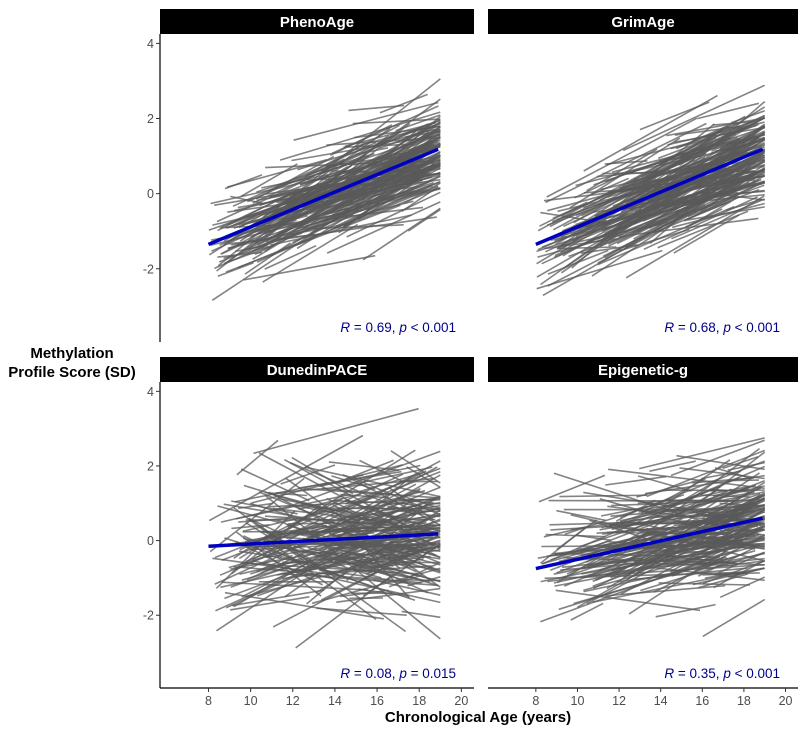 This screenshot has height=733, width=800. I want to click on stat-p-label: p, so click(726, 327).